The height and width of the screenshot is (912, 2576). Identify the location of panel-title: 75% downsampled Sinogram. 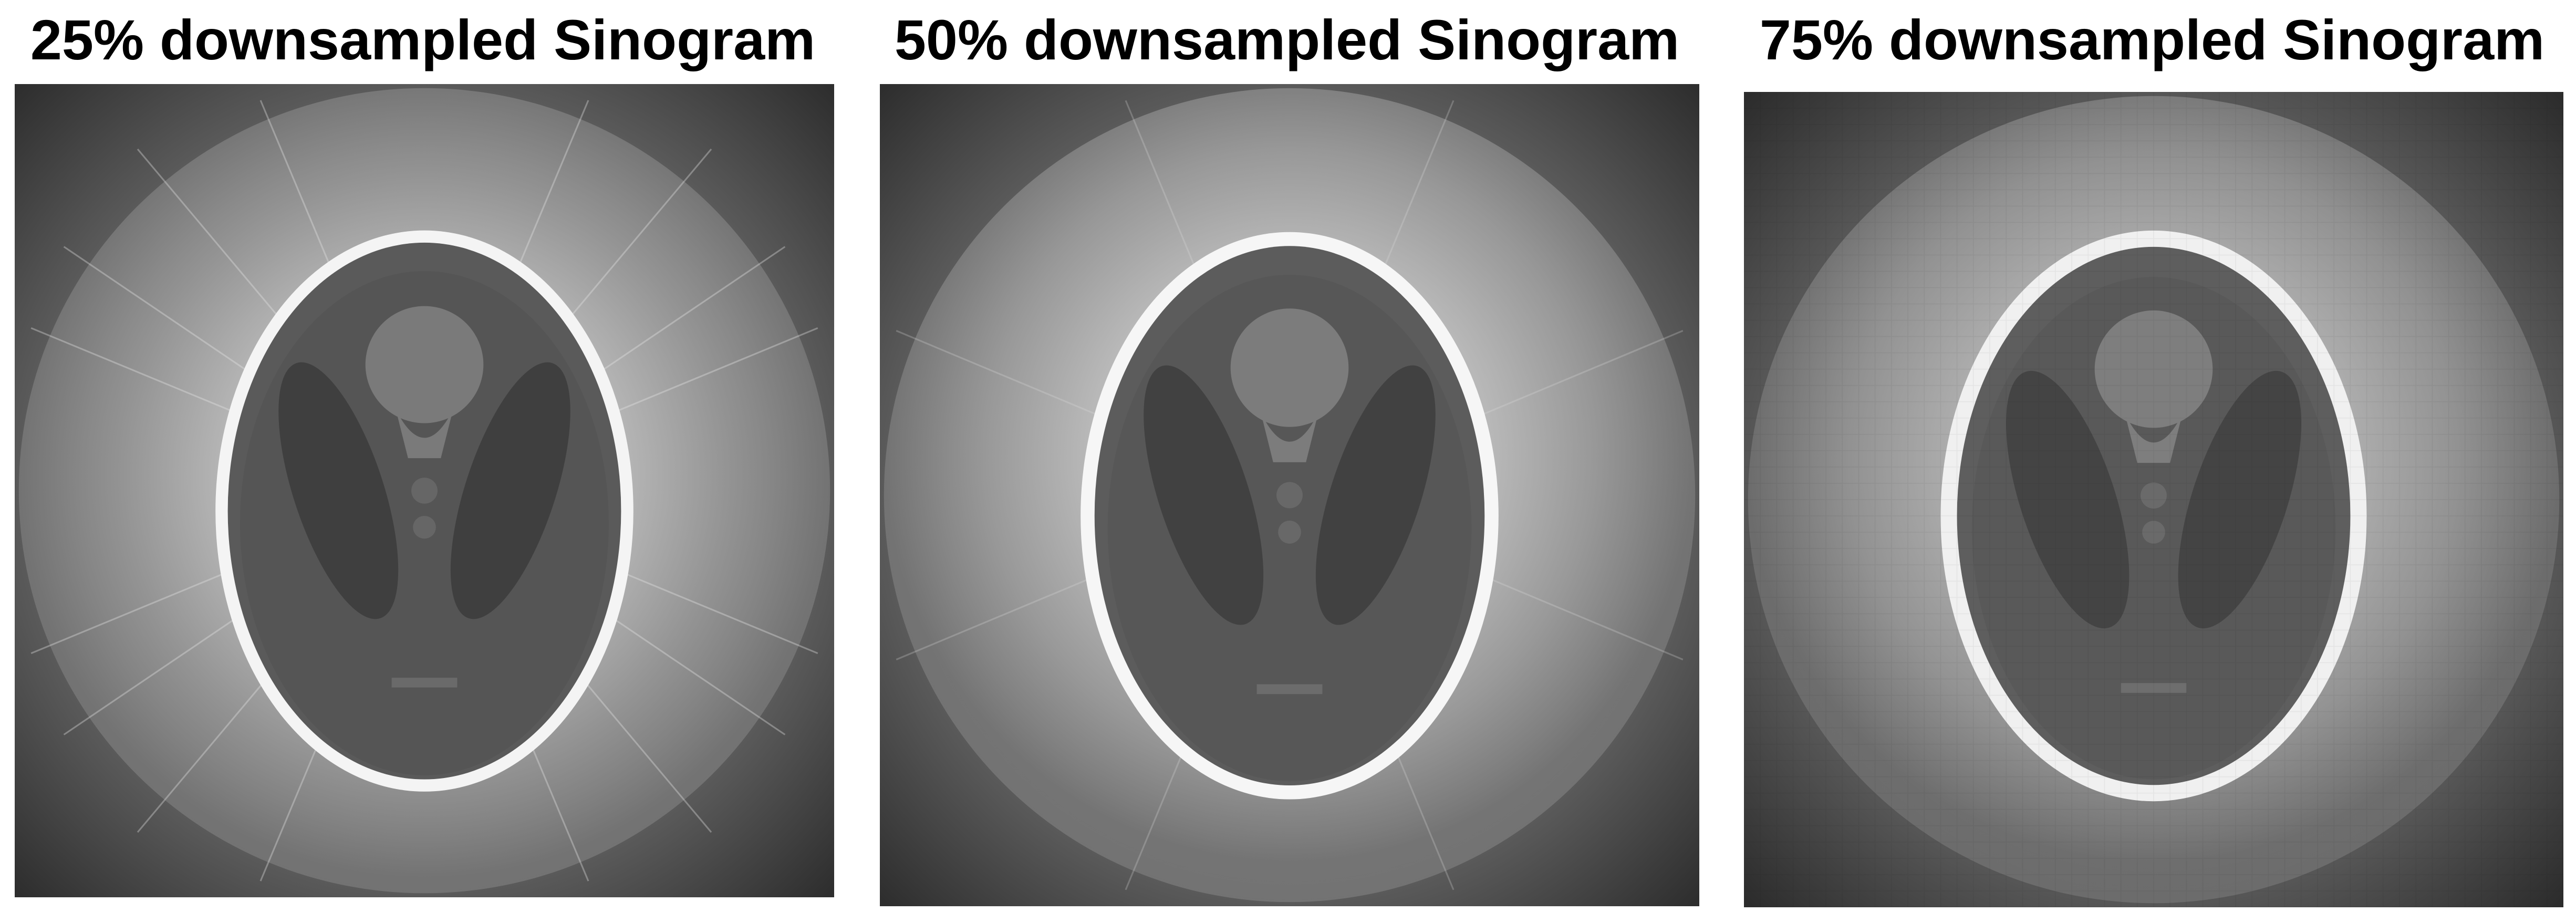
(2152, 39).